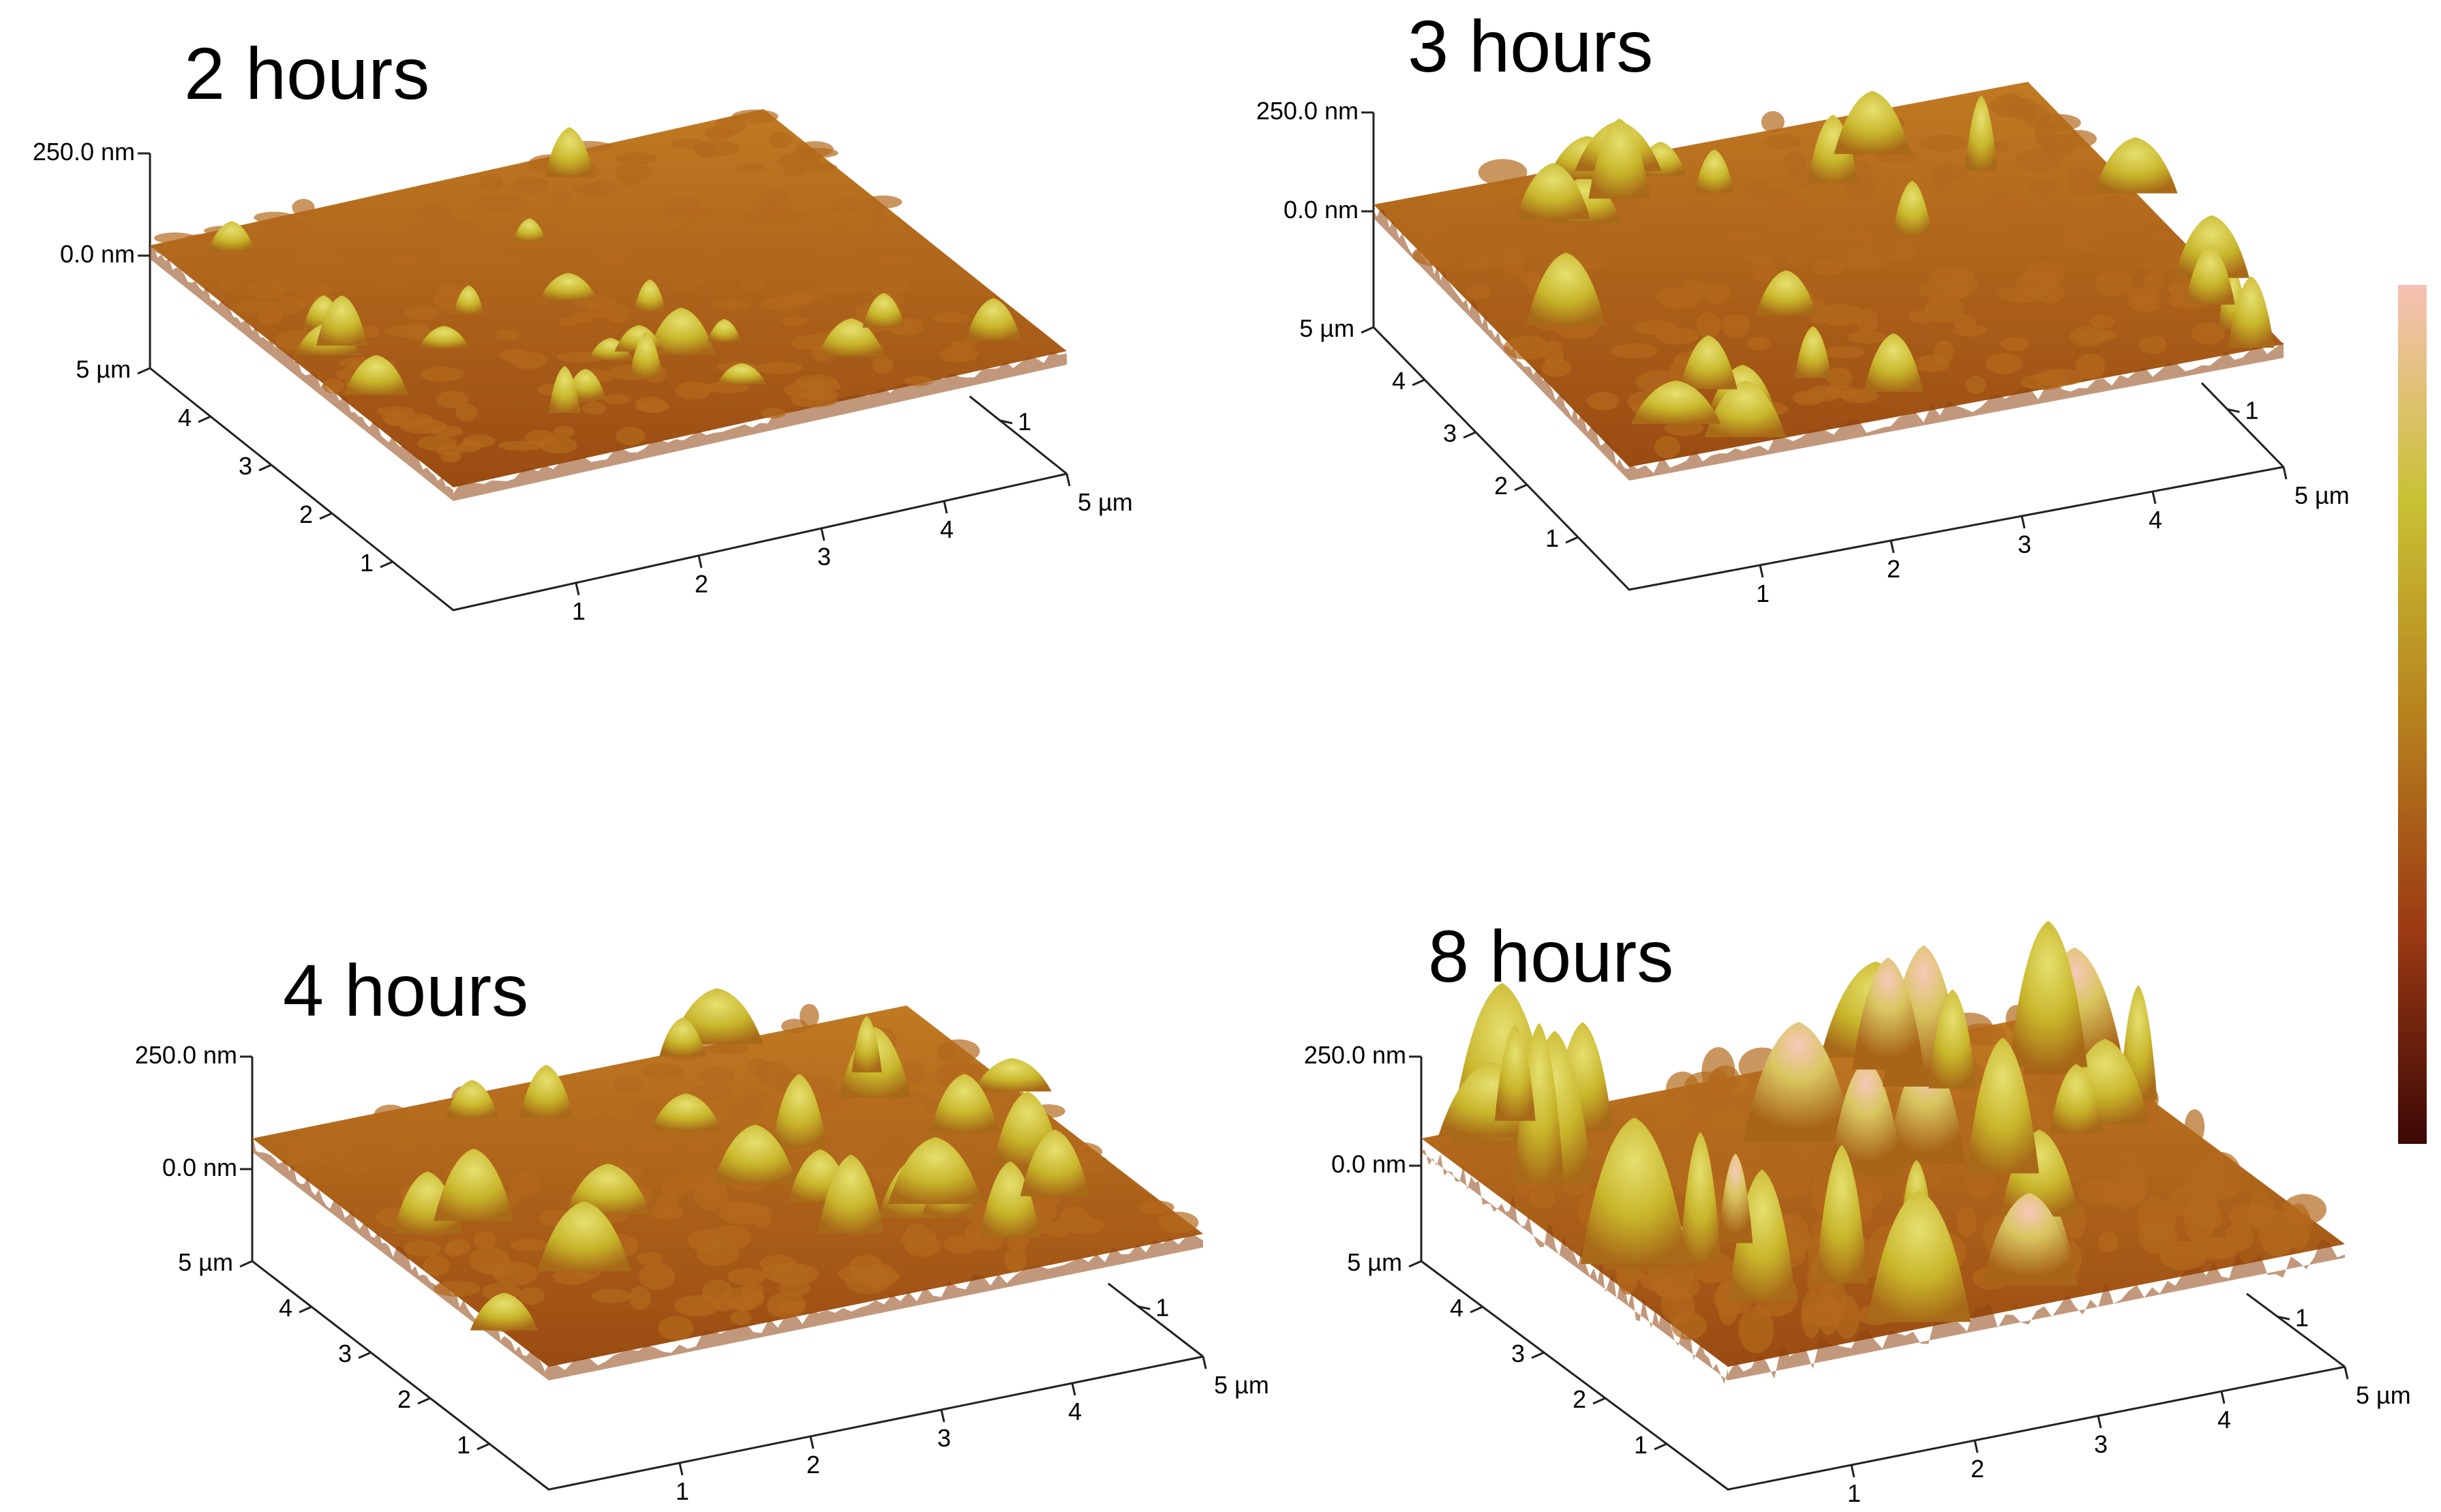 Image resolution: width=2441 pixels, height=1512 pixels. I want to click on x-tick-label: 5 µm, so click(1105, 502).